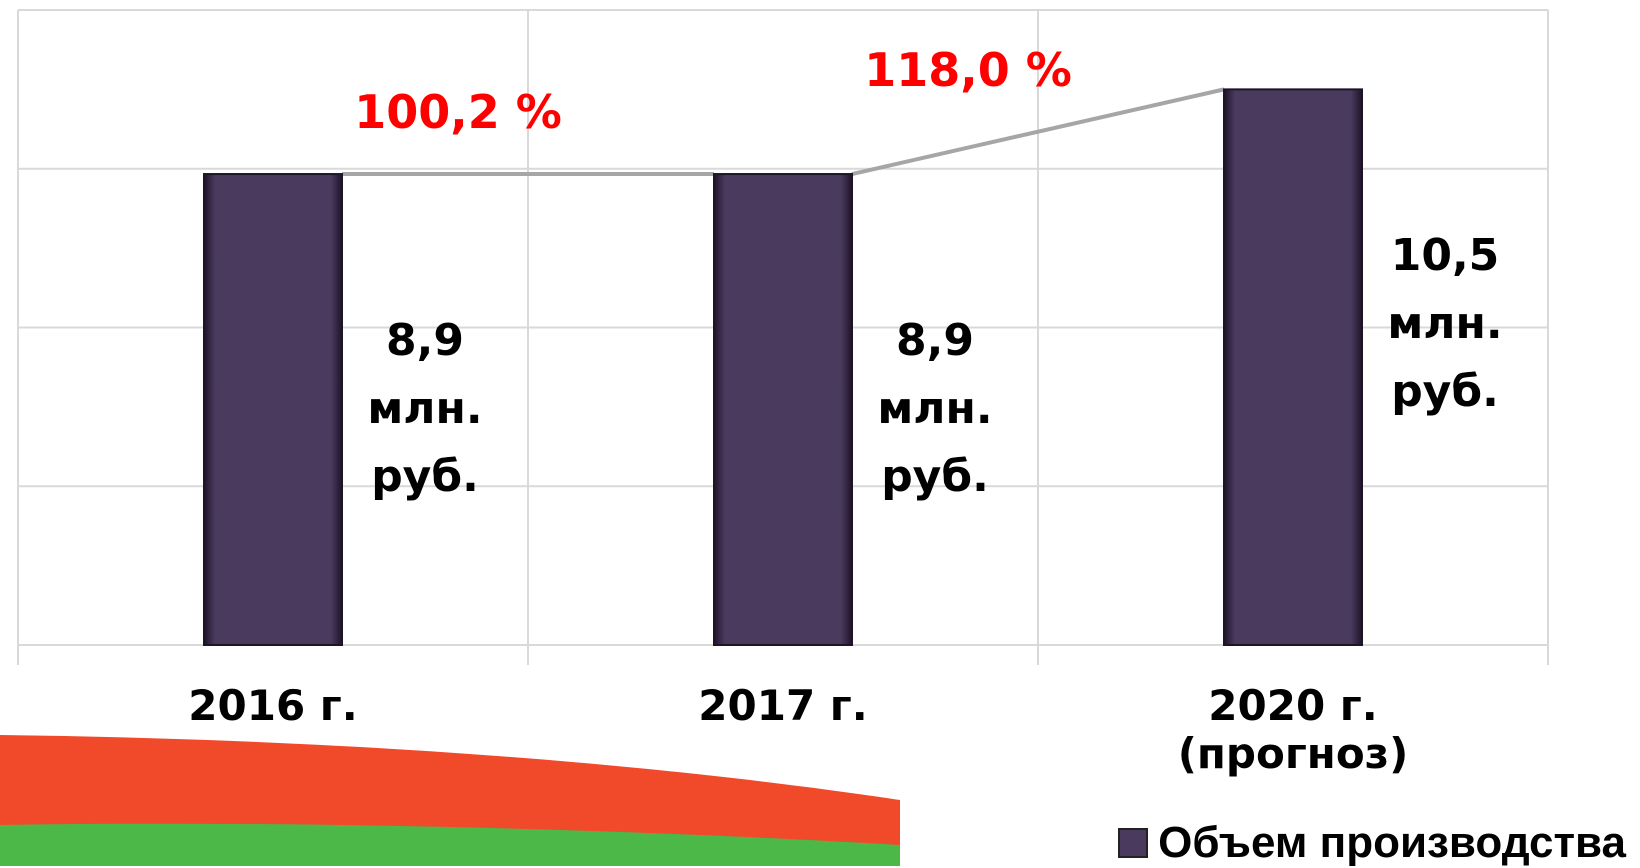 Image resolution: width=1640 pixels, height=868 pixels. What do you see at coordinates (1133, 843) in the screenshot?
I see `legend-swatch` at bounding box center [1133, 843].